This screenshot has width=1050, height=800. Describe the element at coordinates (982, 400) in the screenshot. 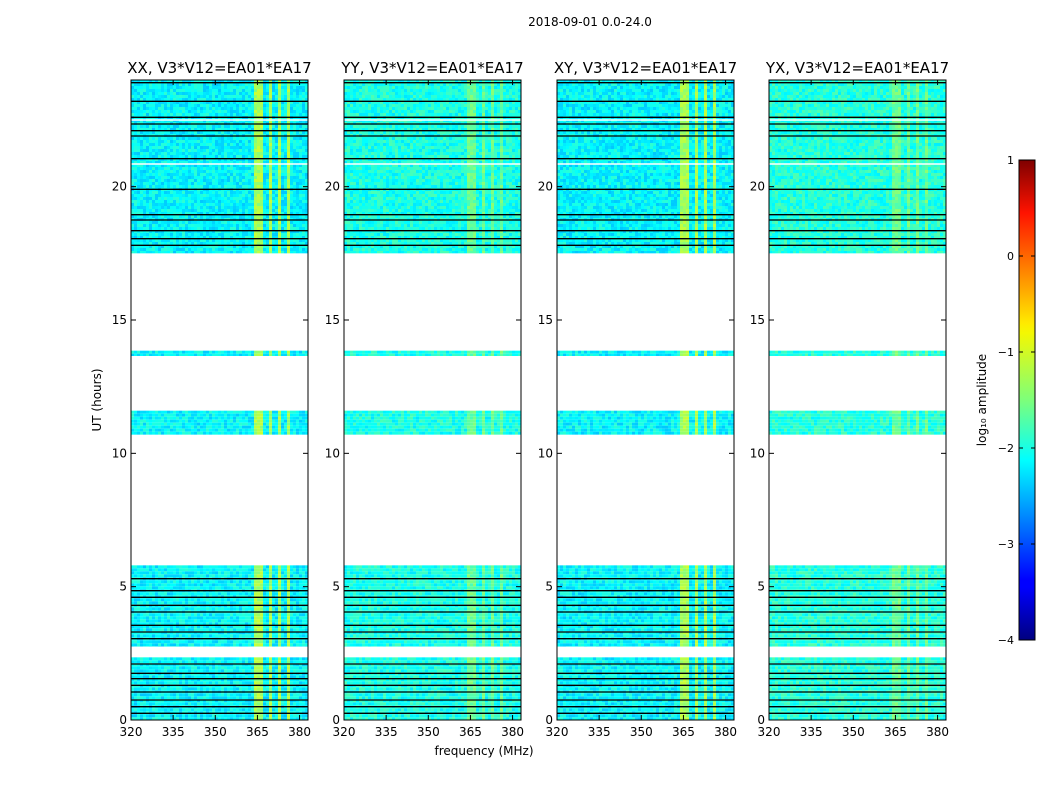

I see `colorbar-label: log₁₀ amplitude` at that location.